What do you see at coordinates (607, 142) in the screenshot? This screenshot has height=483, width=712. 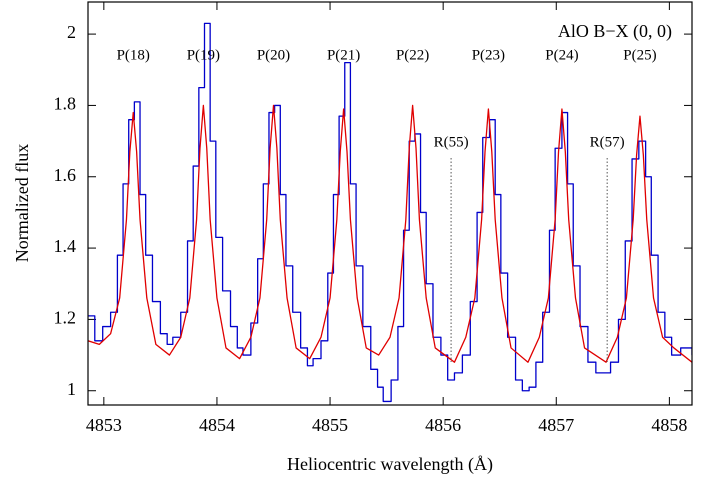 I see `line-label: R(57)` at bounding box center [607, 142].